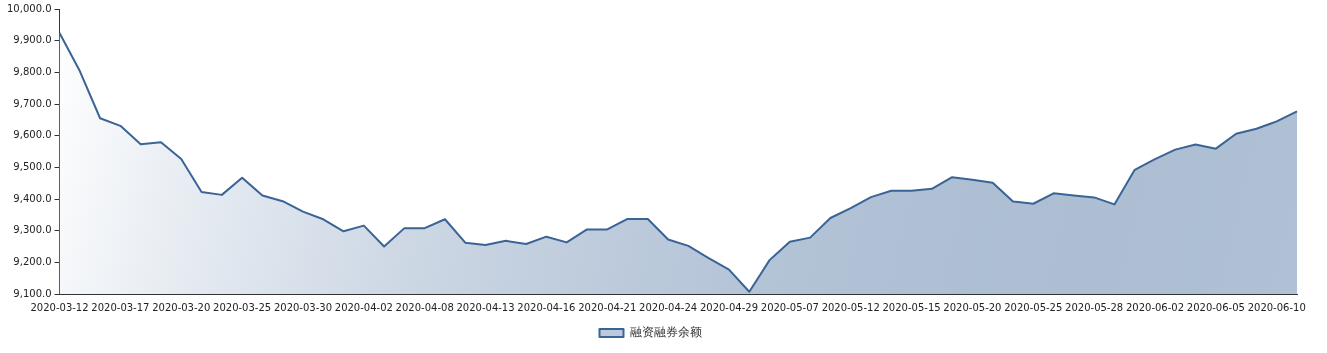 This screenshot has height=353, width=1327. I want to click on y-tick-label: 9,500.0, so click(32, 166).